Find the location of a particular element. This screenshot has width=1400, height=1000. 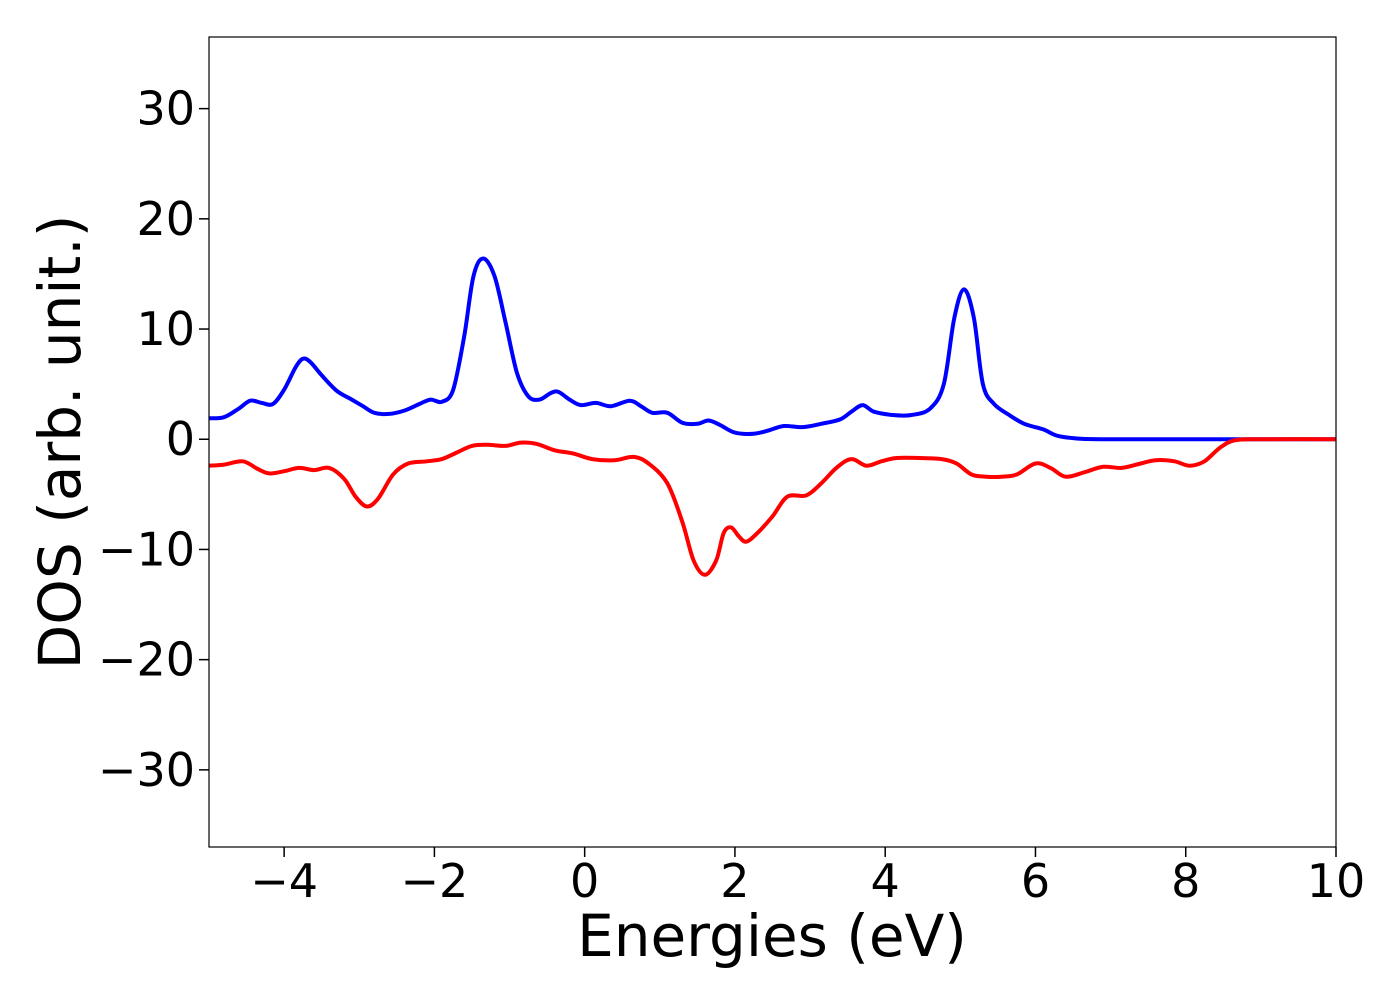

x-tick-label: −4 is located at coordinates (284, 881).